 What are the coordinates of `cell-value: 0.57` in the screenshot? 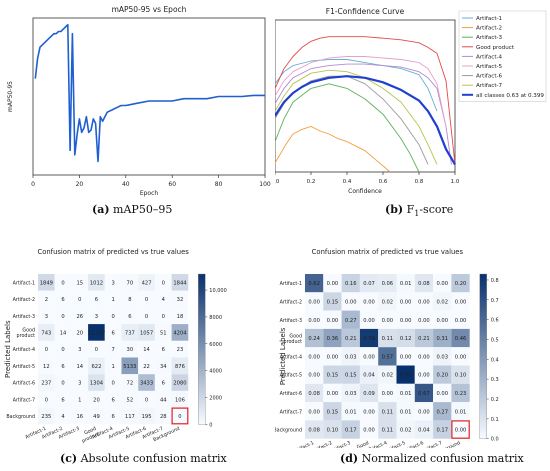 It's located at (388, 357).